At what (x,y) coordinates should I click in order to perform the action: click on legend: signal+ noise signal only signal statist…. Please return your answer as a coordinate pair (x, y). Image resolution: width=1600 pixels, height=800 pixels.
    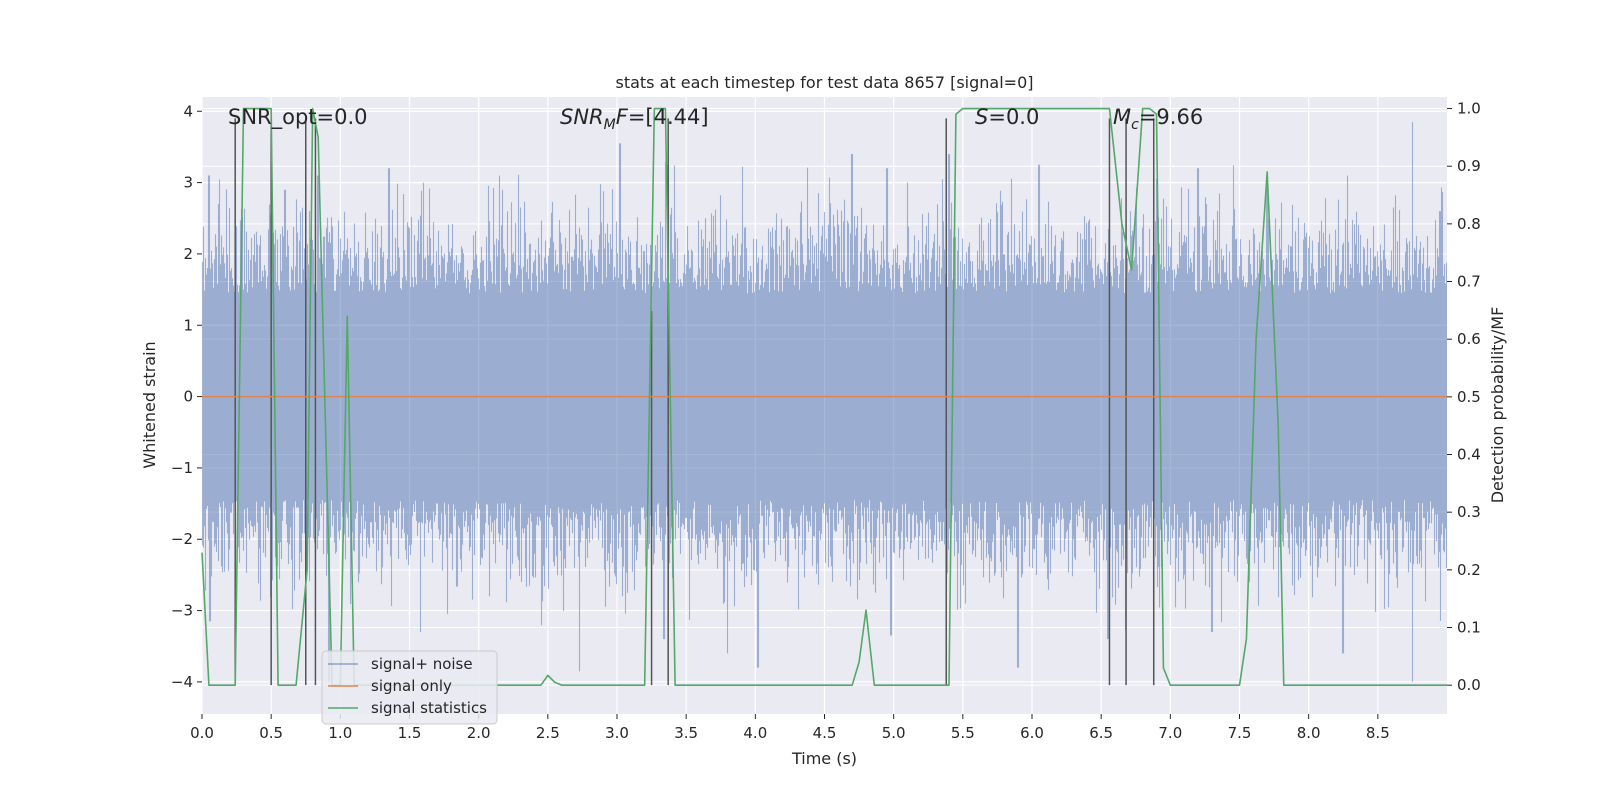
    Looking at the image, I should click on (409, 687).